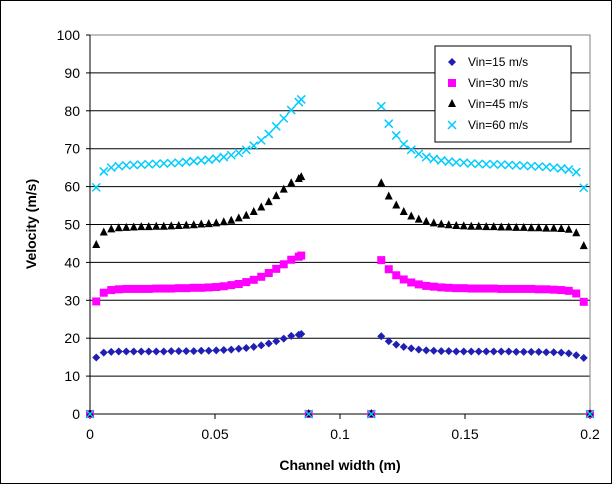 This screenshot has width=612, height=489. What do you see at coordinates (487, 93) in the screenshot?
I see `legend-items: Vin=15 m/s Vin=30 m/s Vin=45 m/s Vin=60 m/s` at bounding box center [487, 93].